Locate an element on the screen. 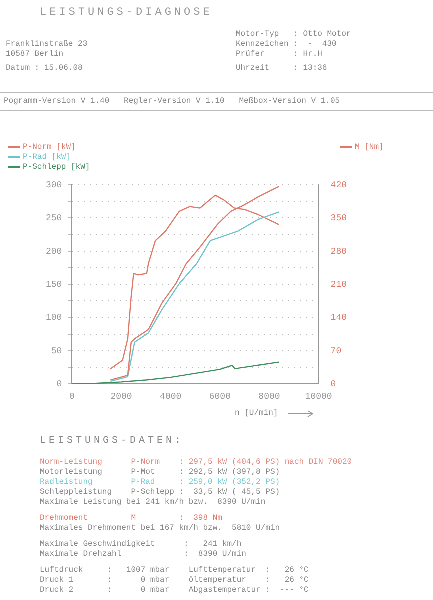 The image size is (433, 600). text: Drehmoment M : 398 Nm is located at coordinates (131, 519).